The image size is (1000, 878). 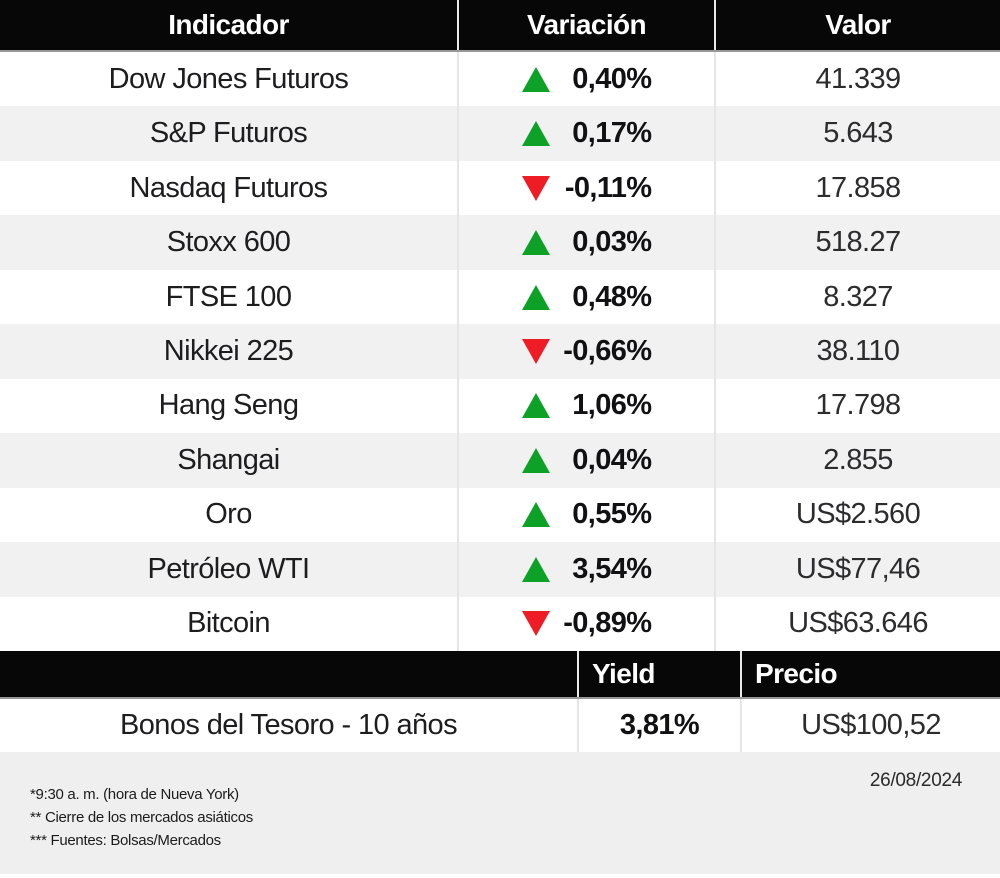 What do you see at coordinates (870, 674) in the screenshot?
I see `header-cell-price: Precio` at bounding box center [870, 674].